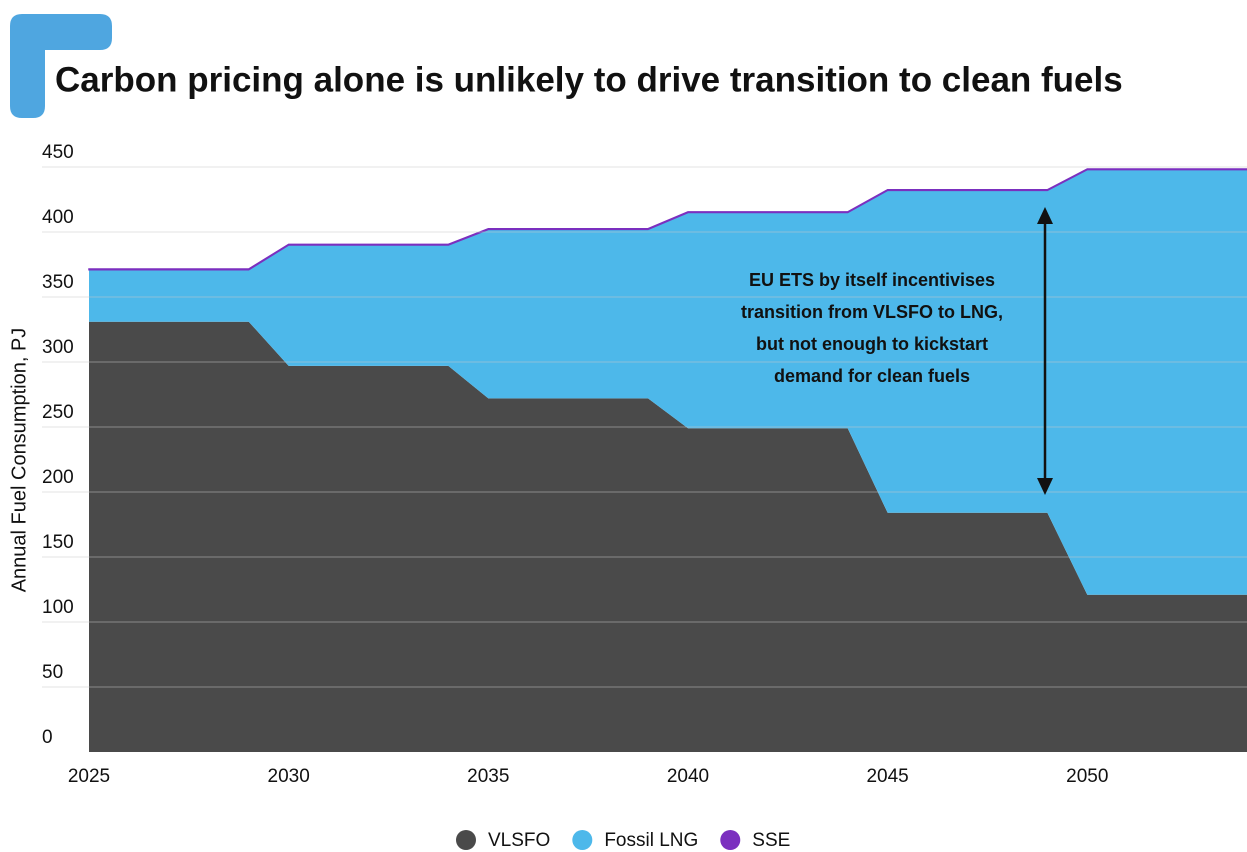 This screenshot has height=852, width=1247. What do you see at coordinates (488, 776) in the screenshot?
I see `x-tick-label: 2035` at bounding box center [488, 776].